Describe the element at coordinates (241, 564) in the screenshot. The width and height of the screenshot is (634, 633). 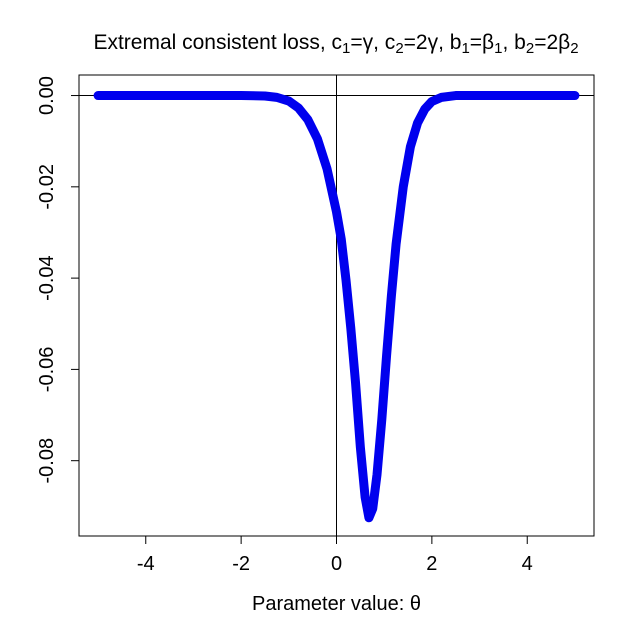
I see `x-tick-label: -2` at that location.